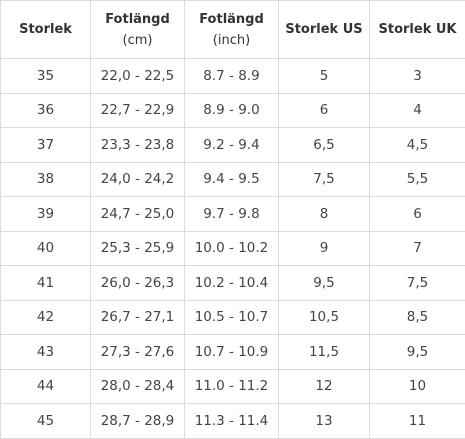  I want to click on cell-size: 45, so click(45, 421).